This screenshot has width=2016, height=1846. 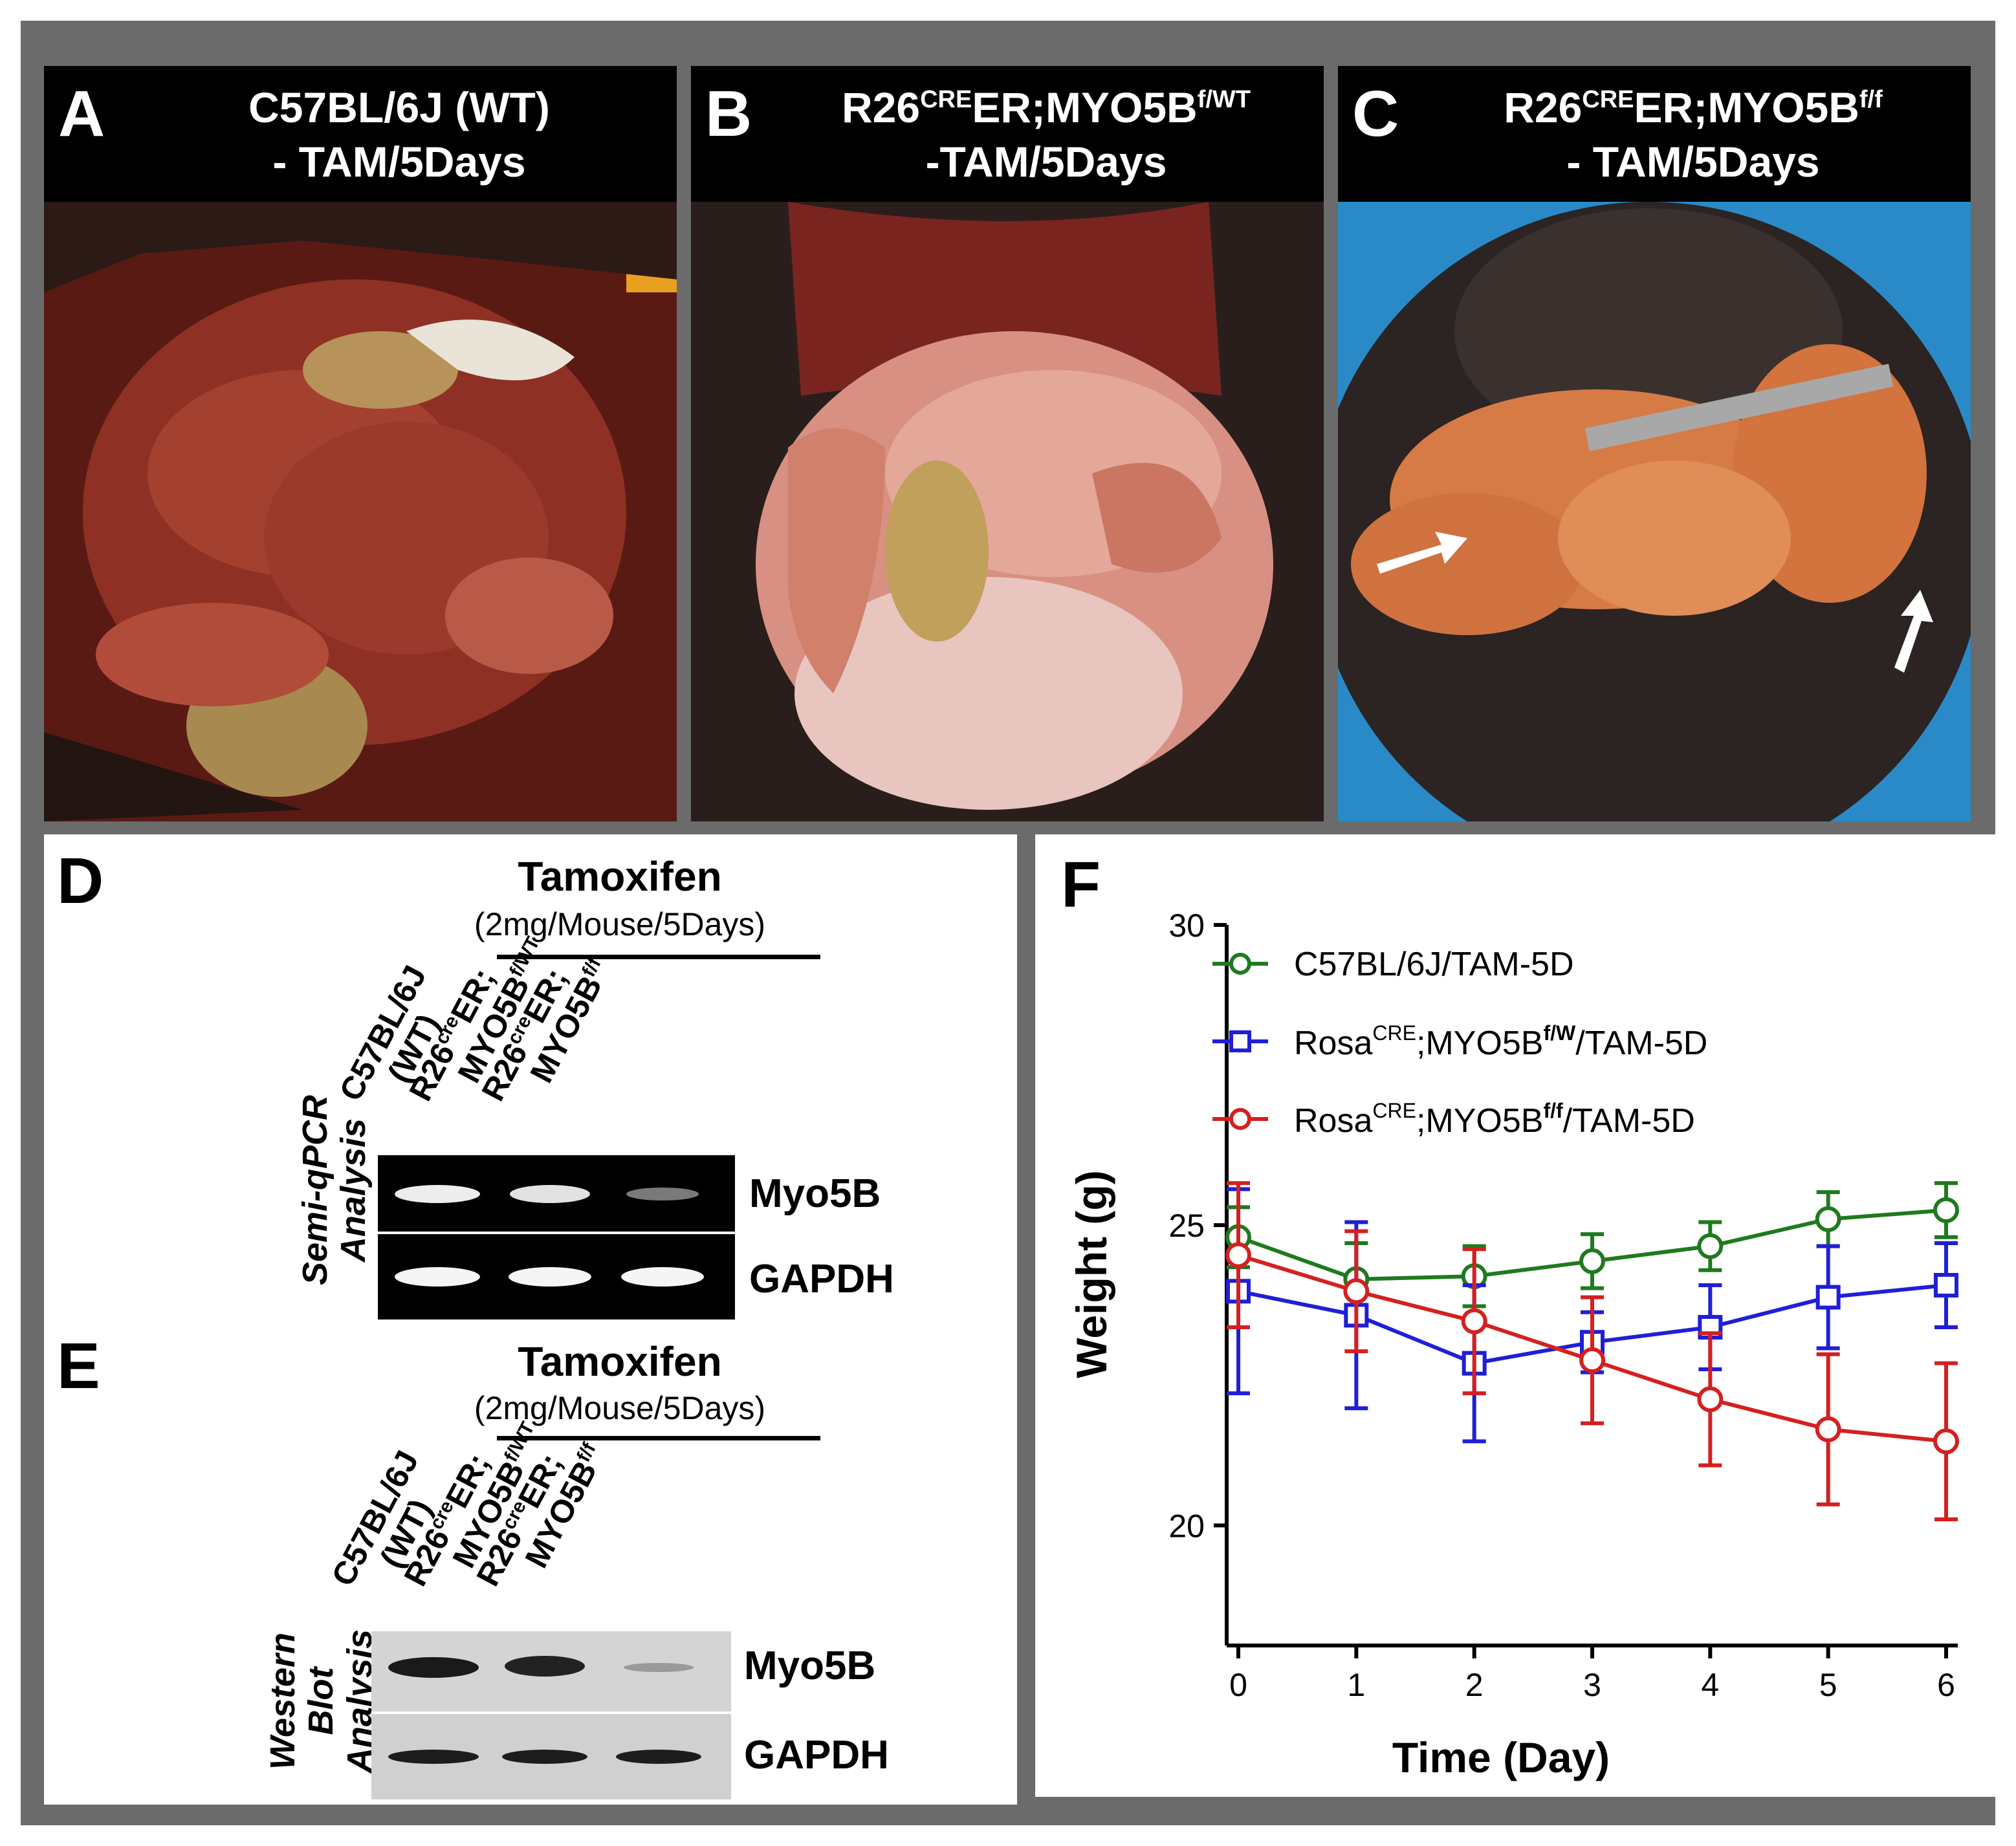 I want to click on panel-e-subtitle: (2mg/Mouse/5Days), so click(x=620, y=1408).